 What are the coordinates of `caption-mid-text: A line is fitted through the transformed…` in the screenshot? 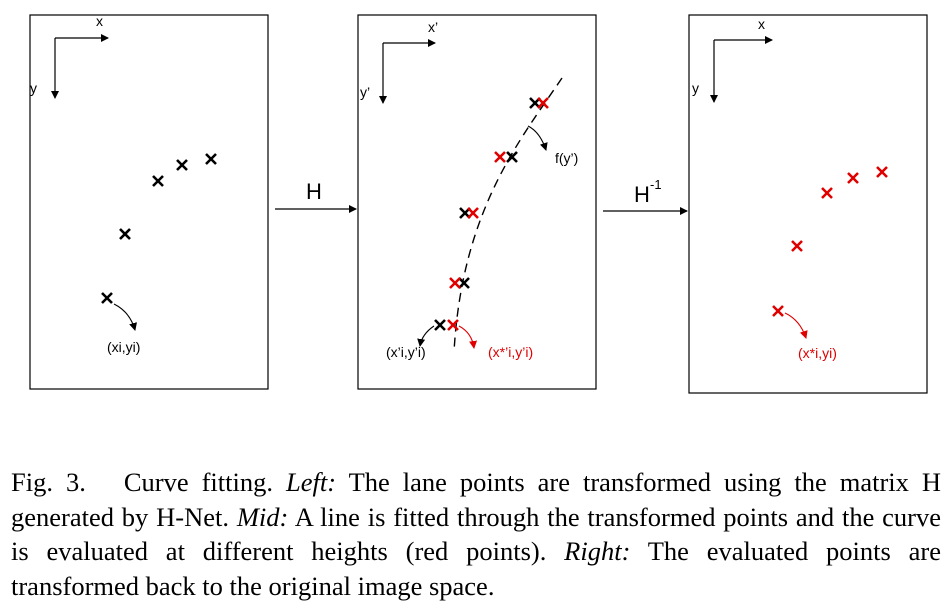 It's located at (476, 534).